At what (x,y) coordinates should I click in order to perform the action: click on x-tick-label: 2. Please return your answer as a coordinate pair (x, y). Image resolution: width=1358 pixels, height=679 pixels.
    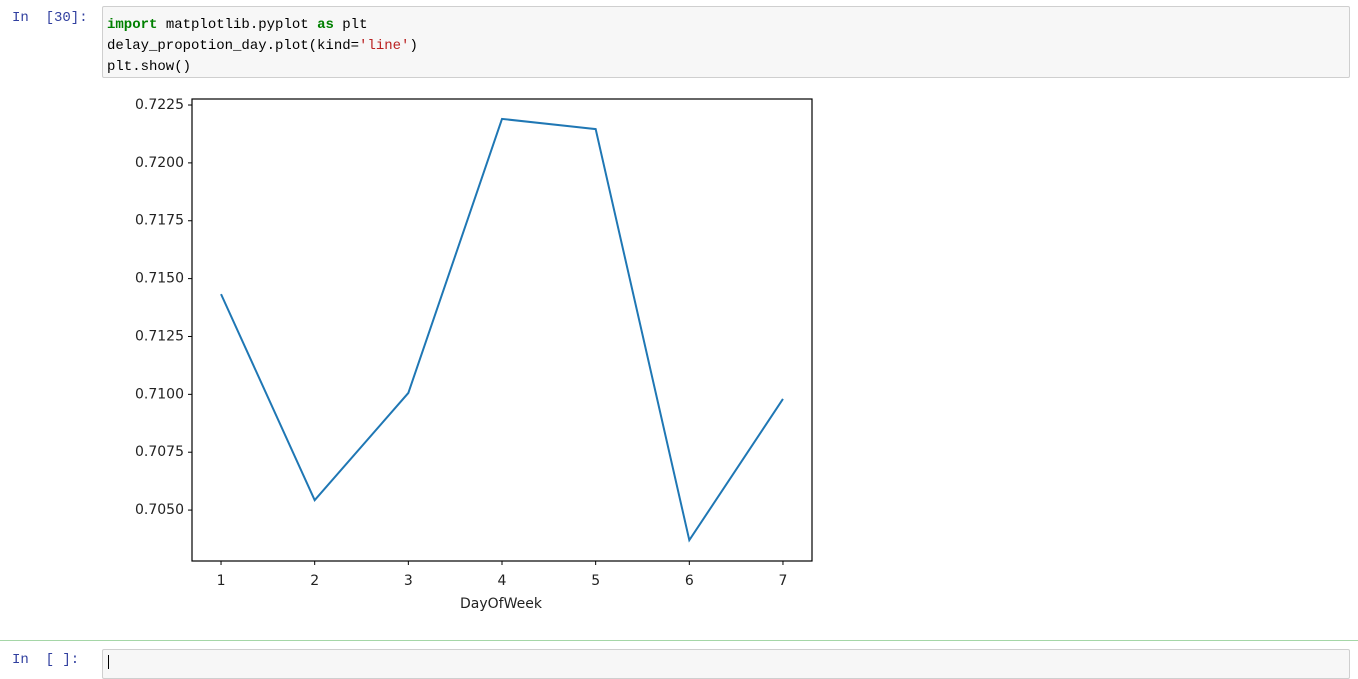
    Looking at the image, I should click on (314, 581).